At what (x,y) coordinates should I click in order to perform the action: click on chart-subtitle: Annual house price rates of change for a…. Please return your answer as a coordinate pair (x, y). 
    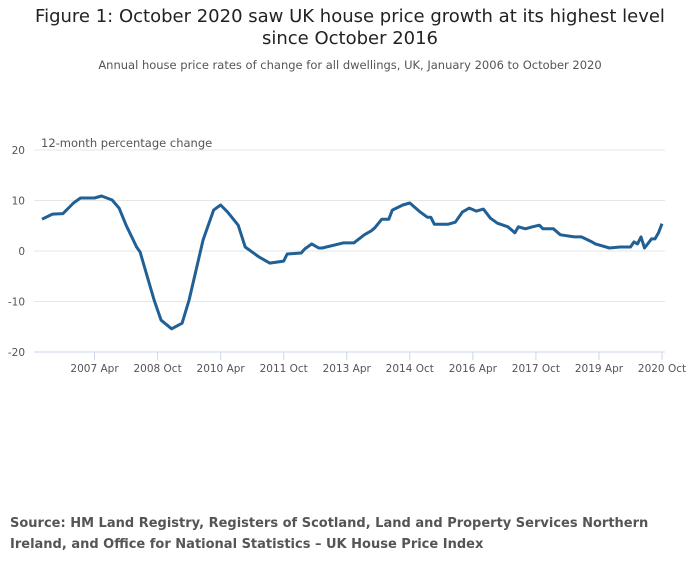
    Looking at the image, I should click on (350, 65).